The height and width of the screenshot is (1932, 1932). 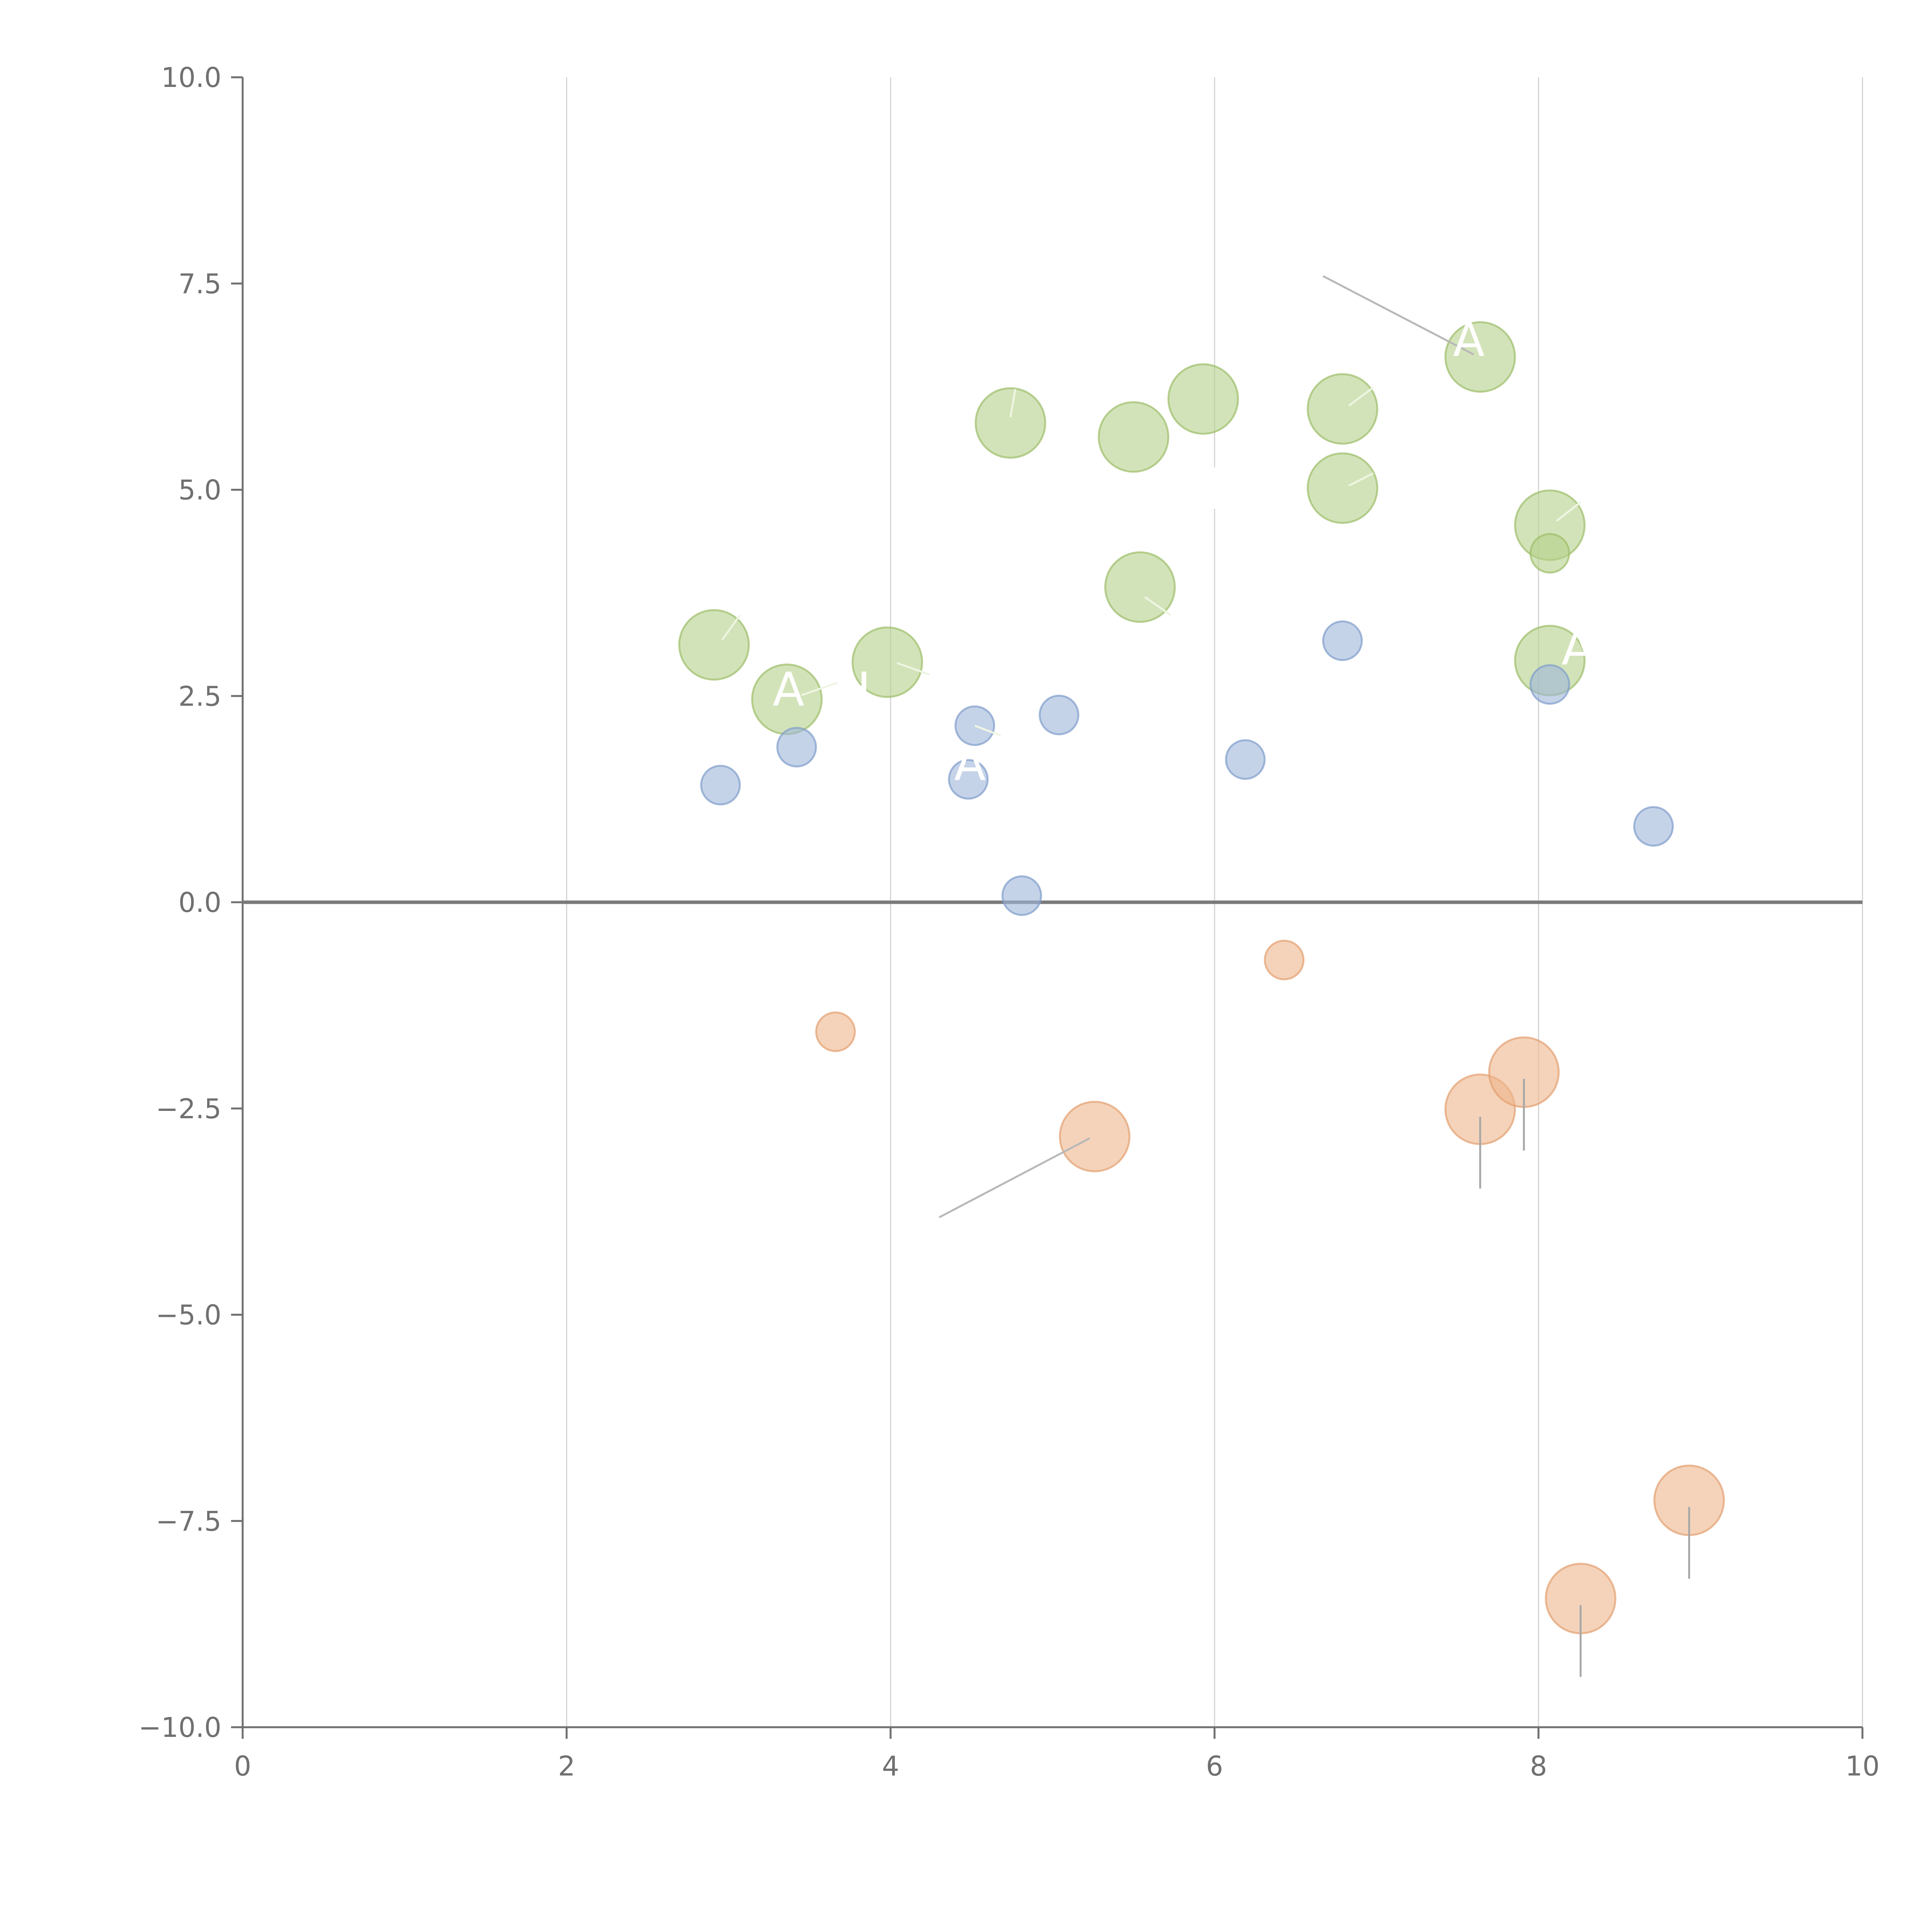 What do you see at coordinates (1549, 553) in the screenshot?
I see `green-small-point` at bounding box center [1549, 553].